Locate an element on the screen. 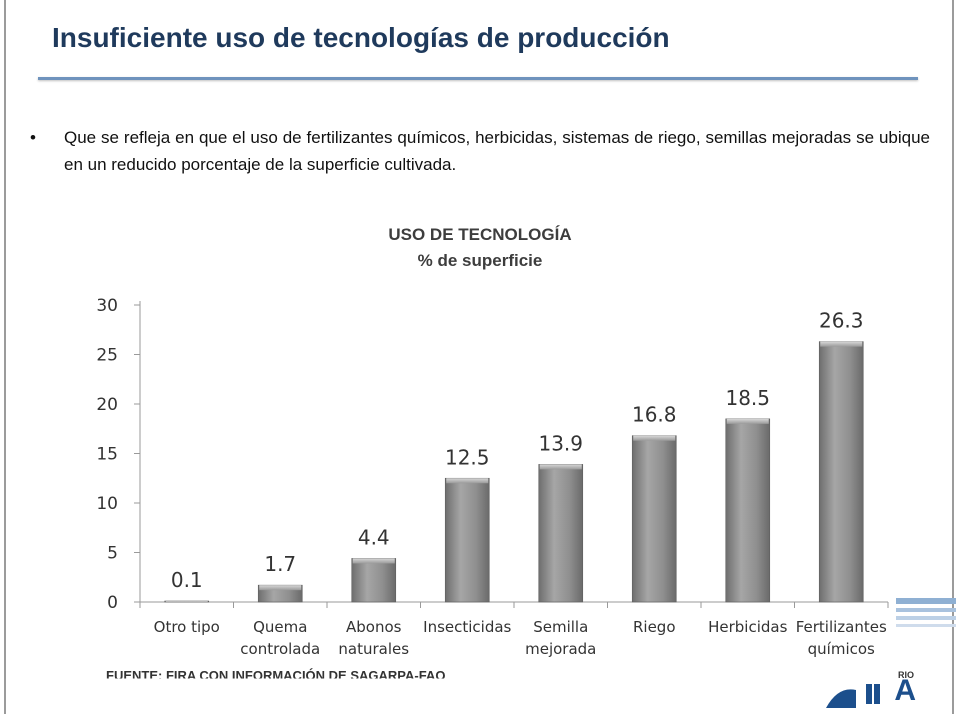  x-category-label: Quema controlada is located at coordinates (280, 638).